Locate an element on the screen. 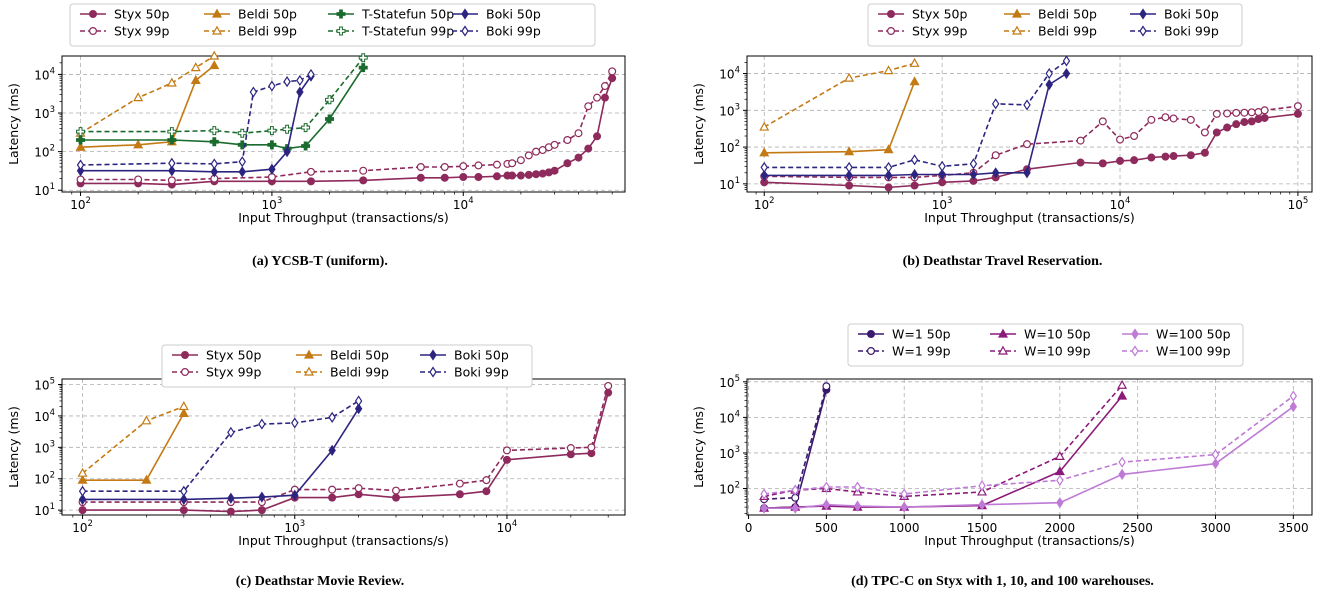 The image size is (1335, 599). legend-label: W=10 99p is located at coordinates (1057, 351).